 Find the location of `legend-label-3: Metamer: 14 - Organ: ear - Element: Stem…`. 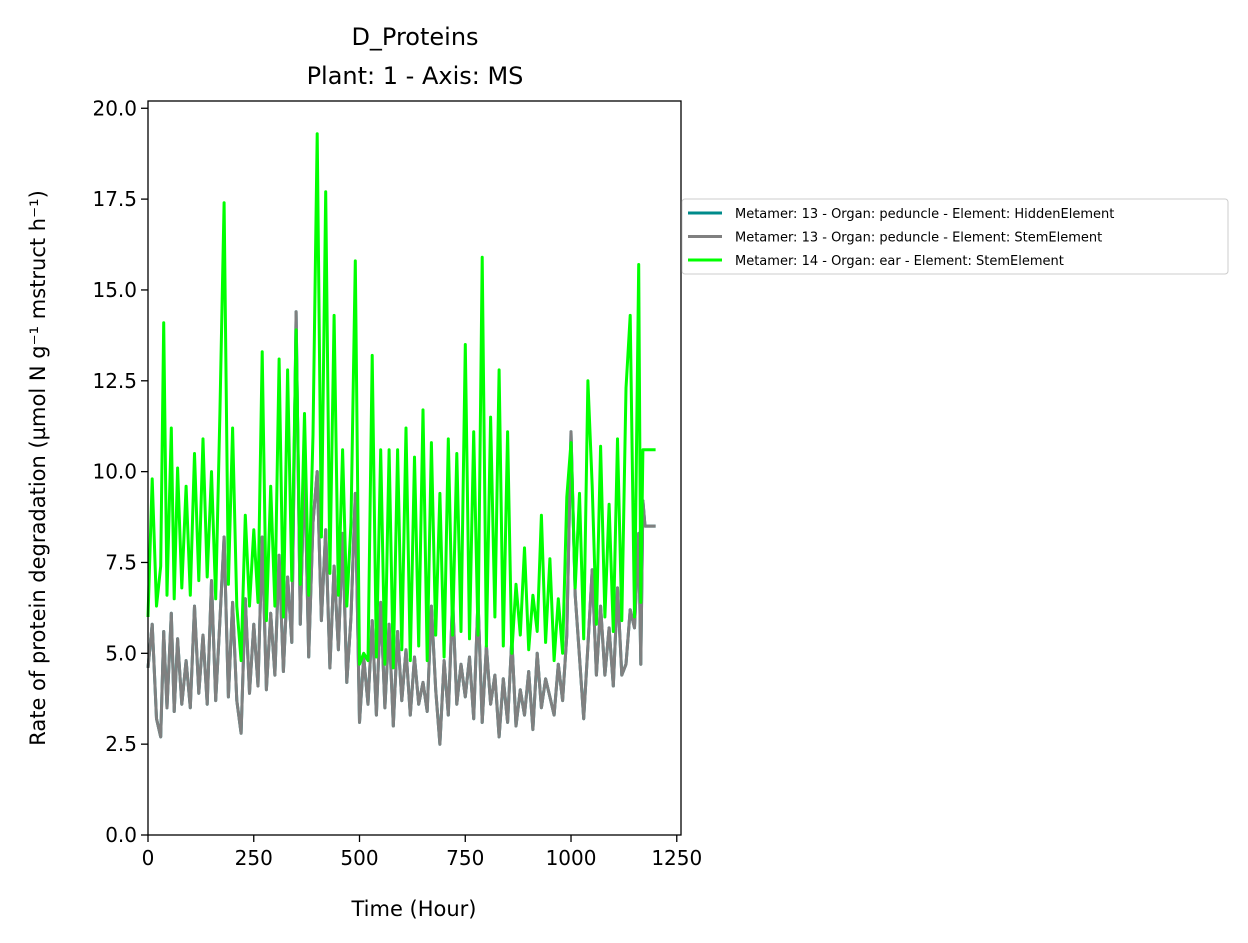

legend-label-3: Metamer: 14 - Organ: ear - Element: Stem… is located at coordinates (899, 261).